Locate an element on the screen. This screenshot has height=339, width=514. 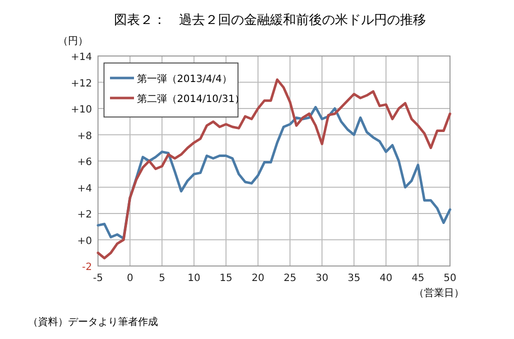
x-tick-label: 15 is located at coordinates (226, 278).